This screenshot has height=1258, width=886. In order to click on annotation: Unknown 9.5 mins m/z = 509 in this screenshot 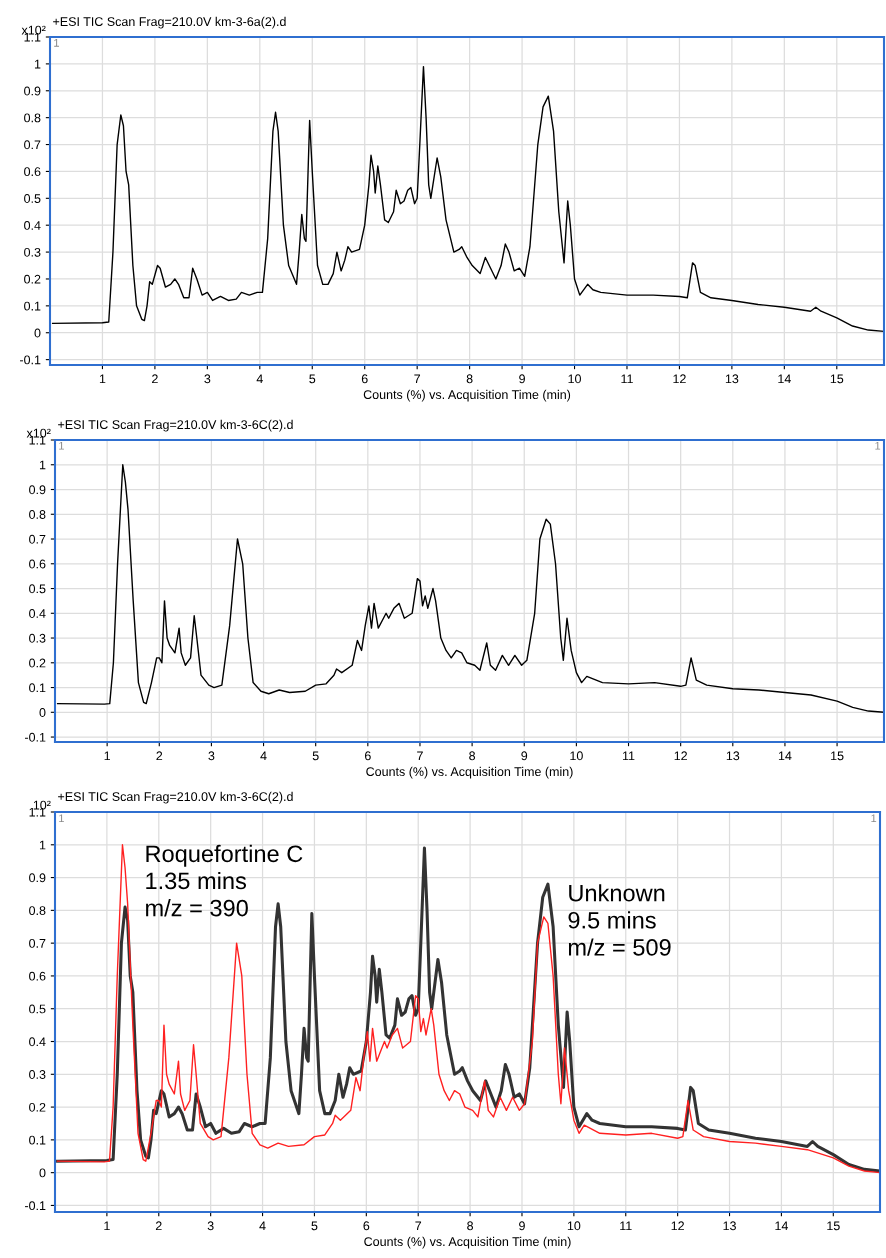, I will do `click(619, 920)`.